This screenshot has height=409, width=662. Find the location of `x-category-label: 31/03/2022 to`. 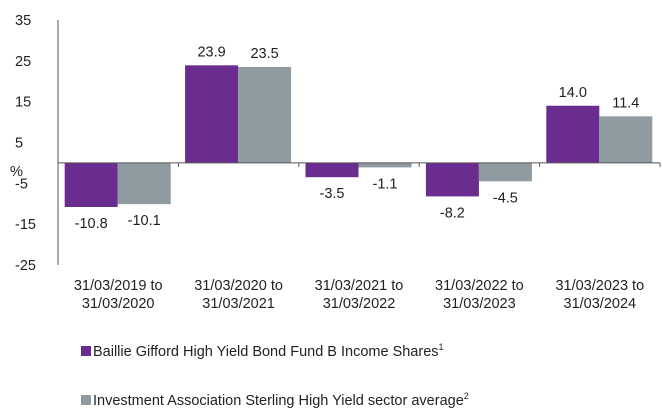

x-category-label: 31/03/2022 to is located at coordinates (479, 286).